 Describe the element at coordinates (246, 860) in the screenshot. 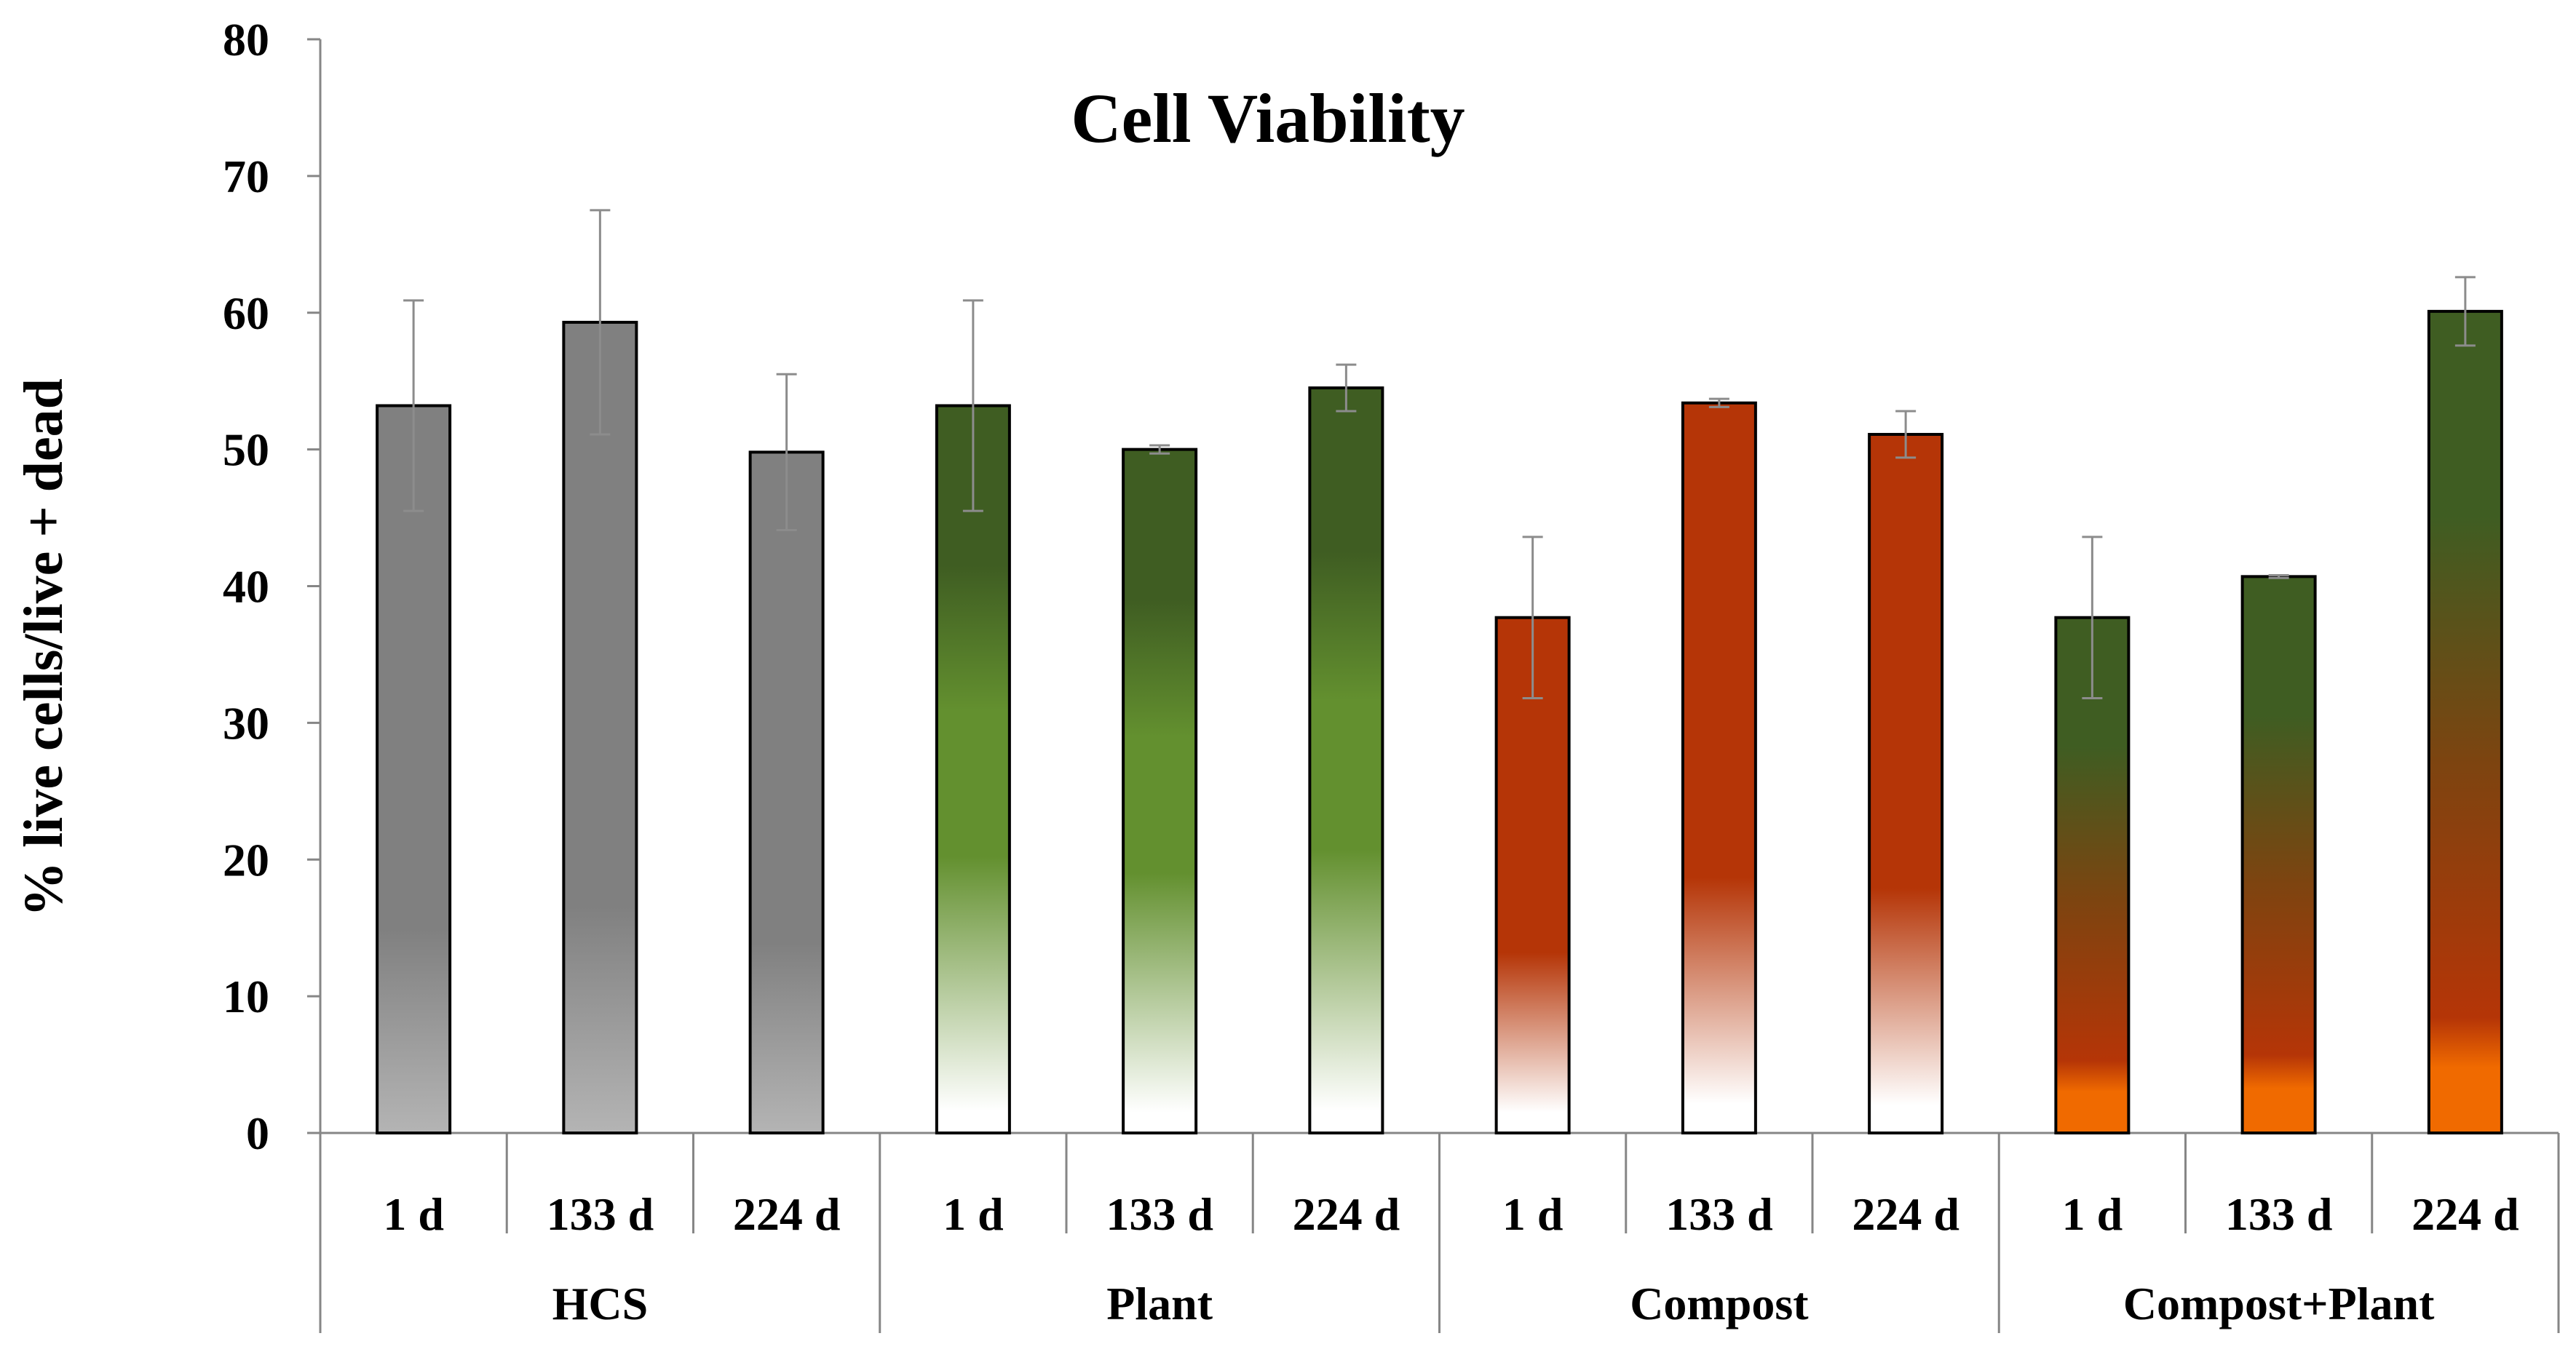

I see `y-tick-label: 20` at that location.